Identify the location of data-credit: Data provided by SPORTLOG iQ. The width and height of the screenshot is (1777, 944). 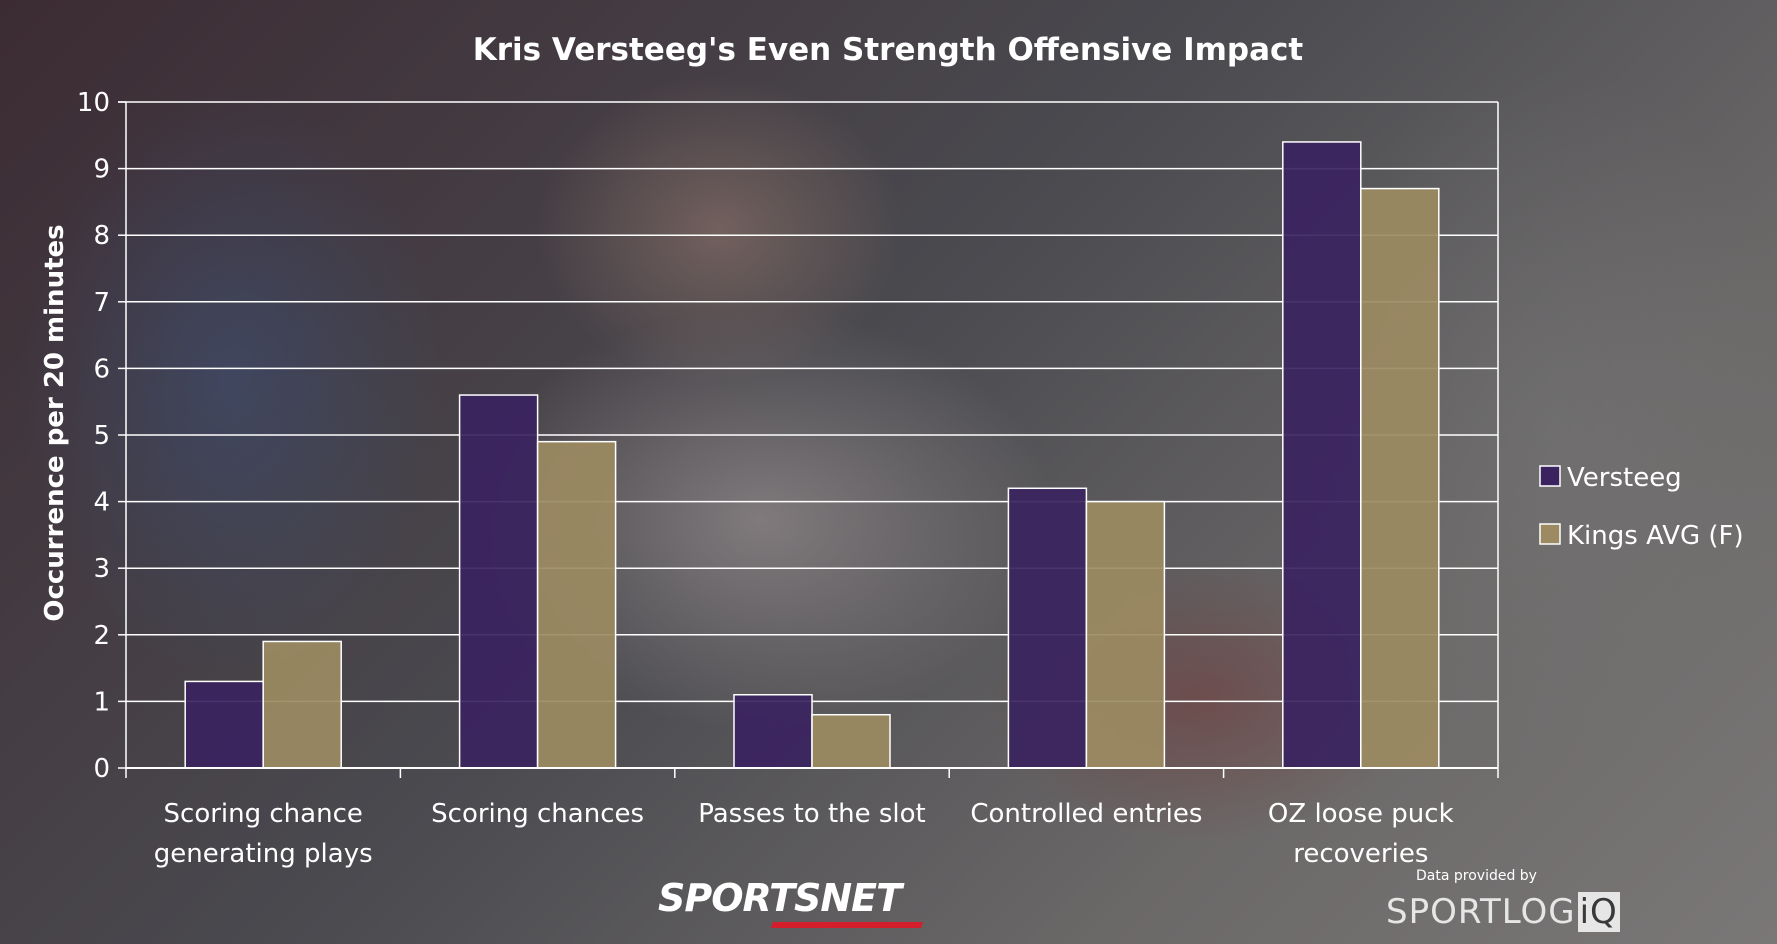
(1521, 900).